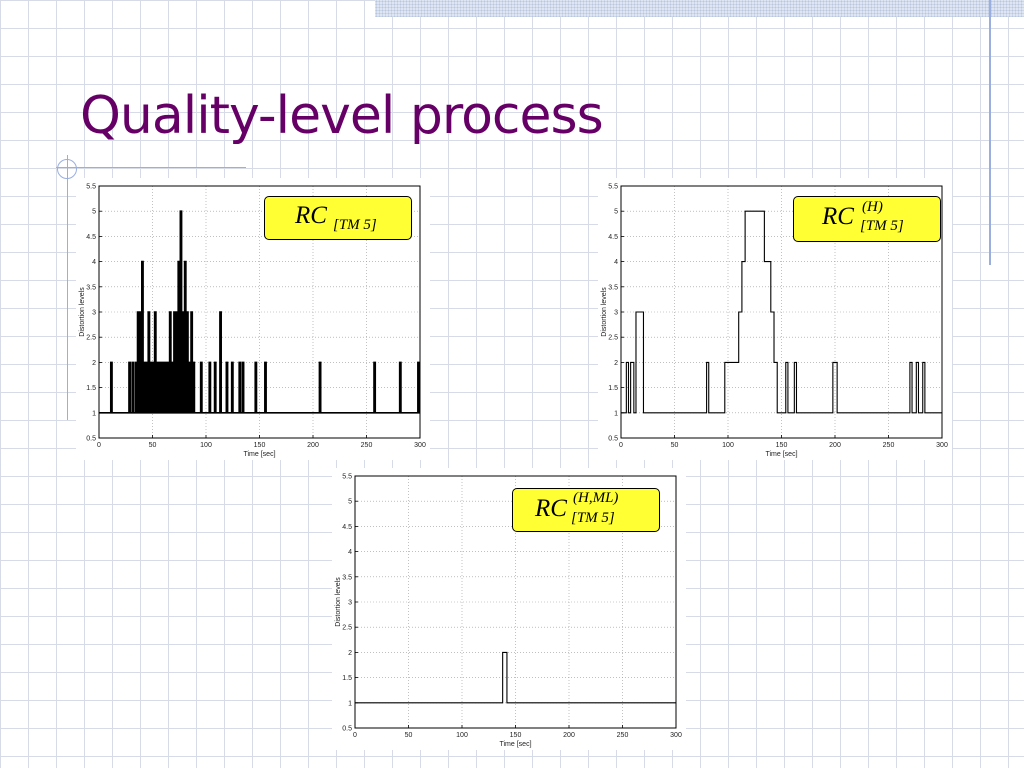 The width and height of the screenshot is (1024, 768). I want to click on formula-label-rc-h-tm5: RC (H) [TM 5], so click(867, 219).